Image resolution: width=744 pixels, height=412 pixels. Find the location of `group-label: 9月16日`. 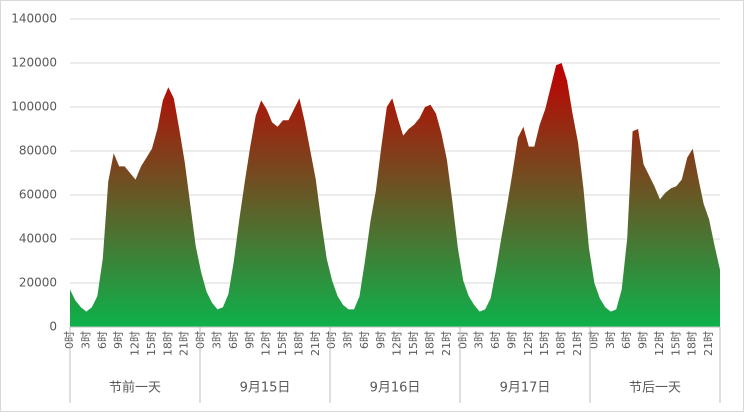

group-label: 9月16日 is located at coordinates (395, 388).